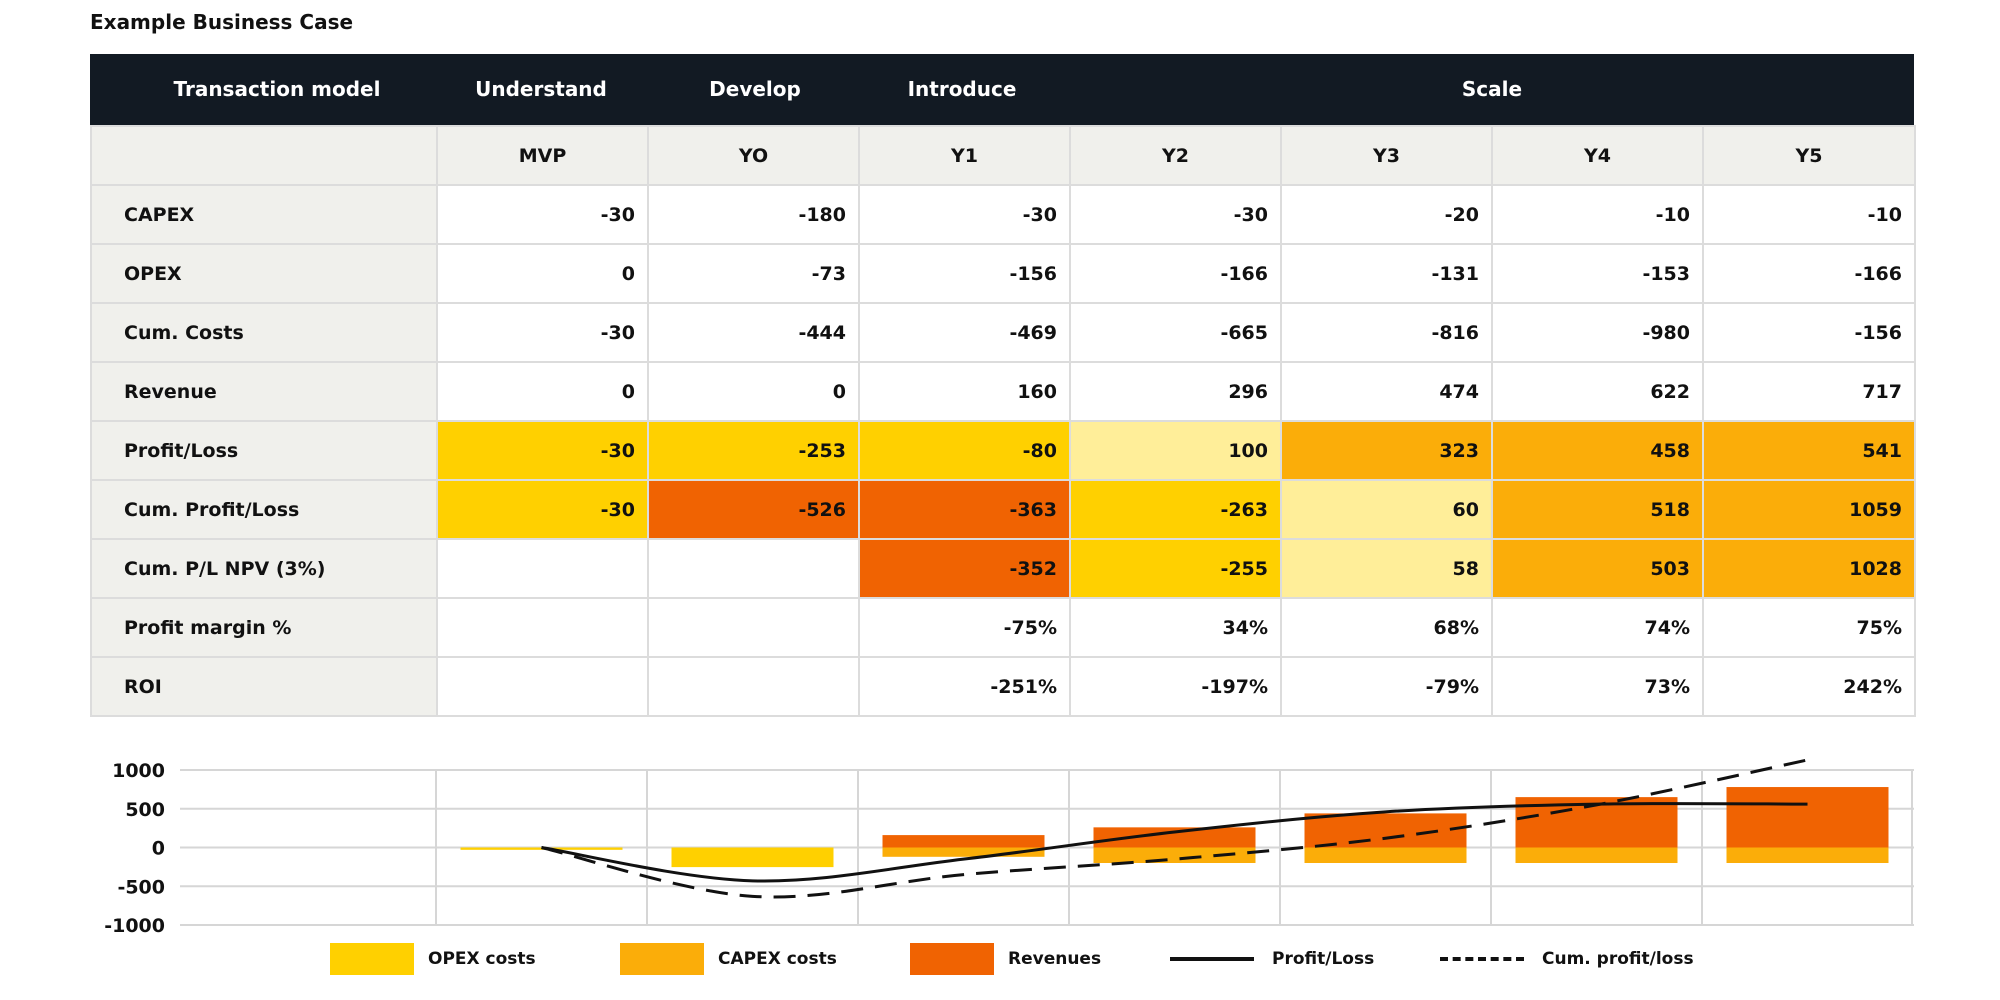 The image size is (2000, 1000). I want to click on table-cell: 503, so click(1597, 568).